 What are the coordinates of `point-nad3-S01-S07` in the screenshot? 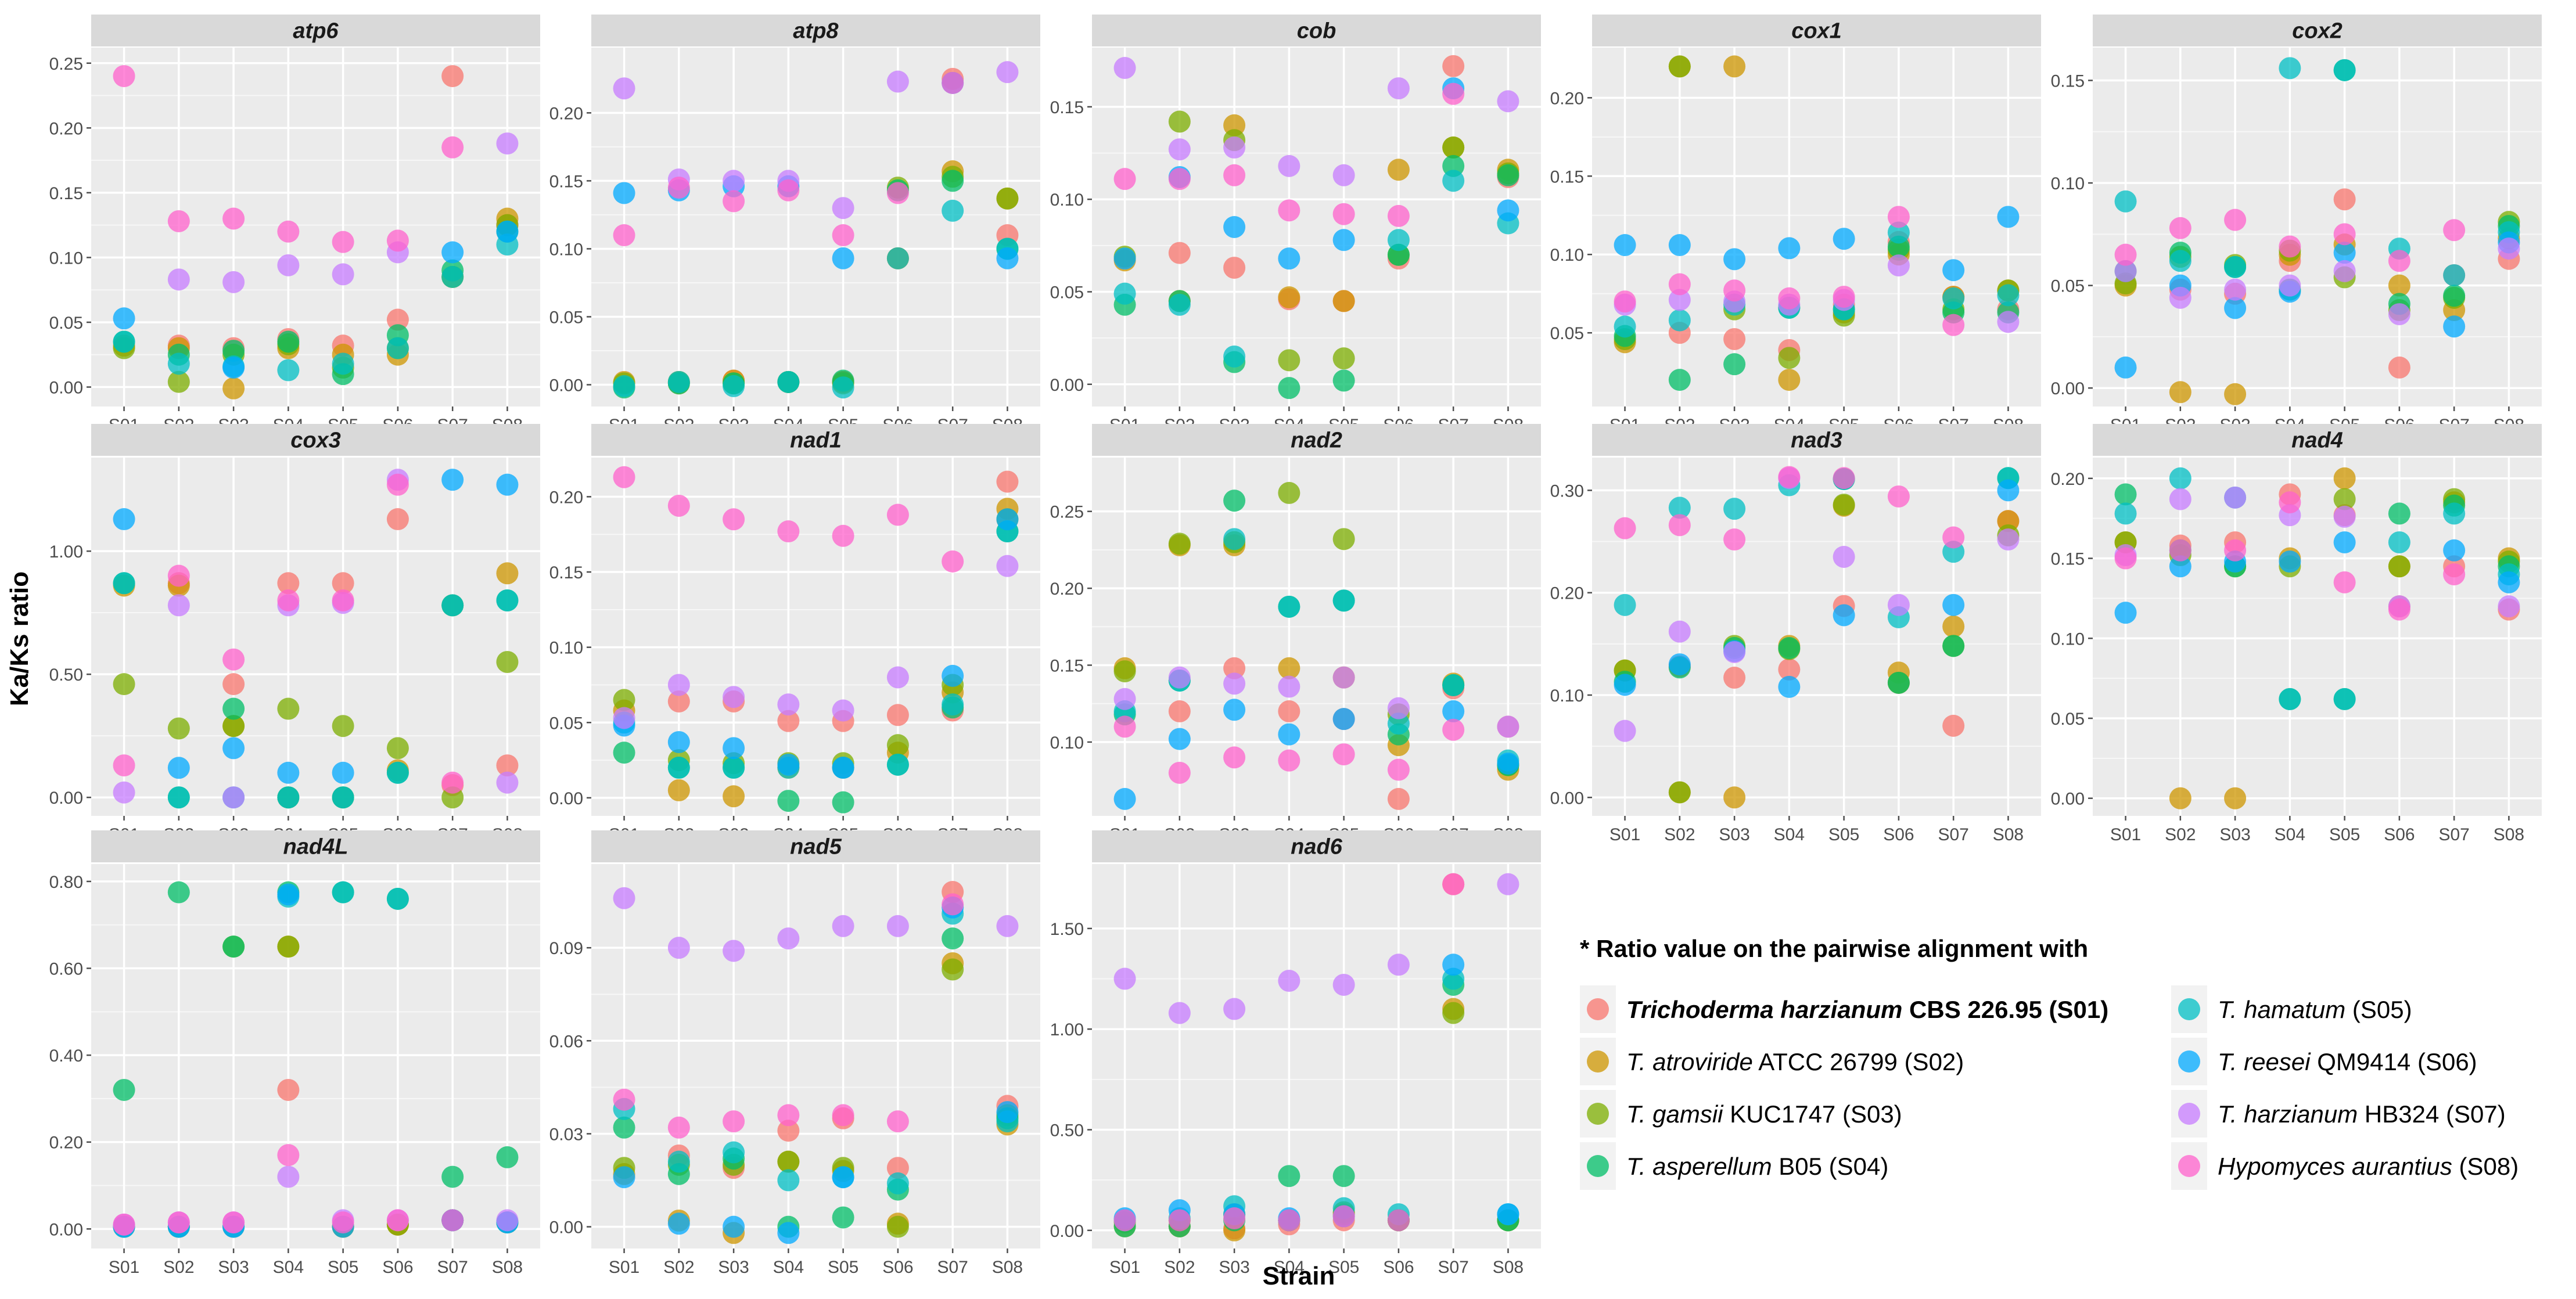 It's located at (1954, 725).